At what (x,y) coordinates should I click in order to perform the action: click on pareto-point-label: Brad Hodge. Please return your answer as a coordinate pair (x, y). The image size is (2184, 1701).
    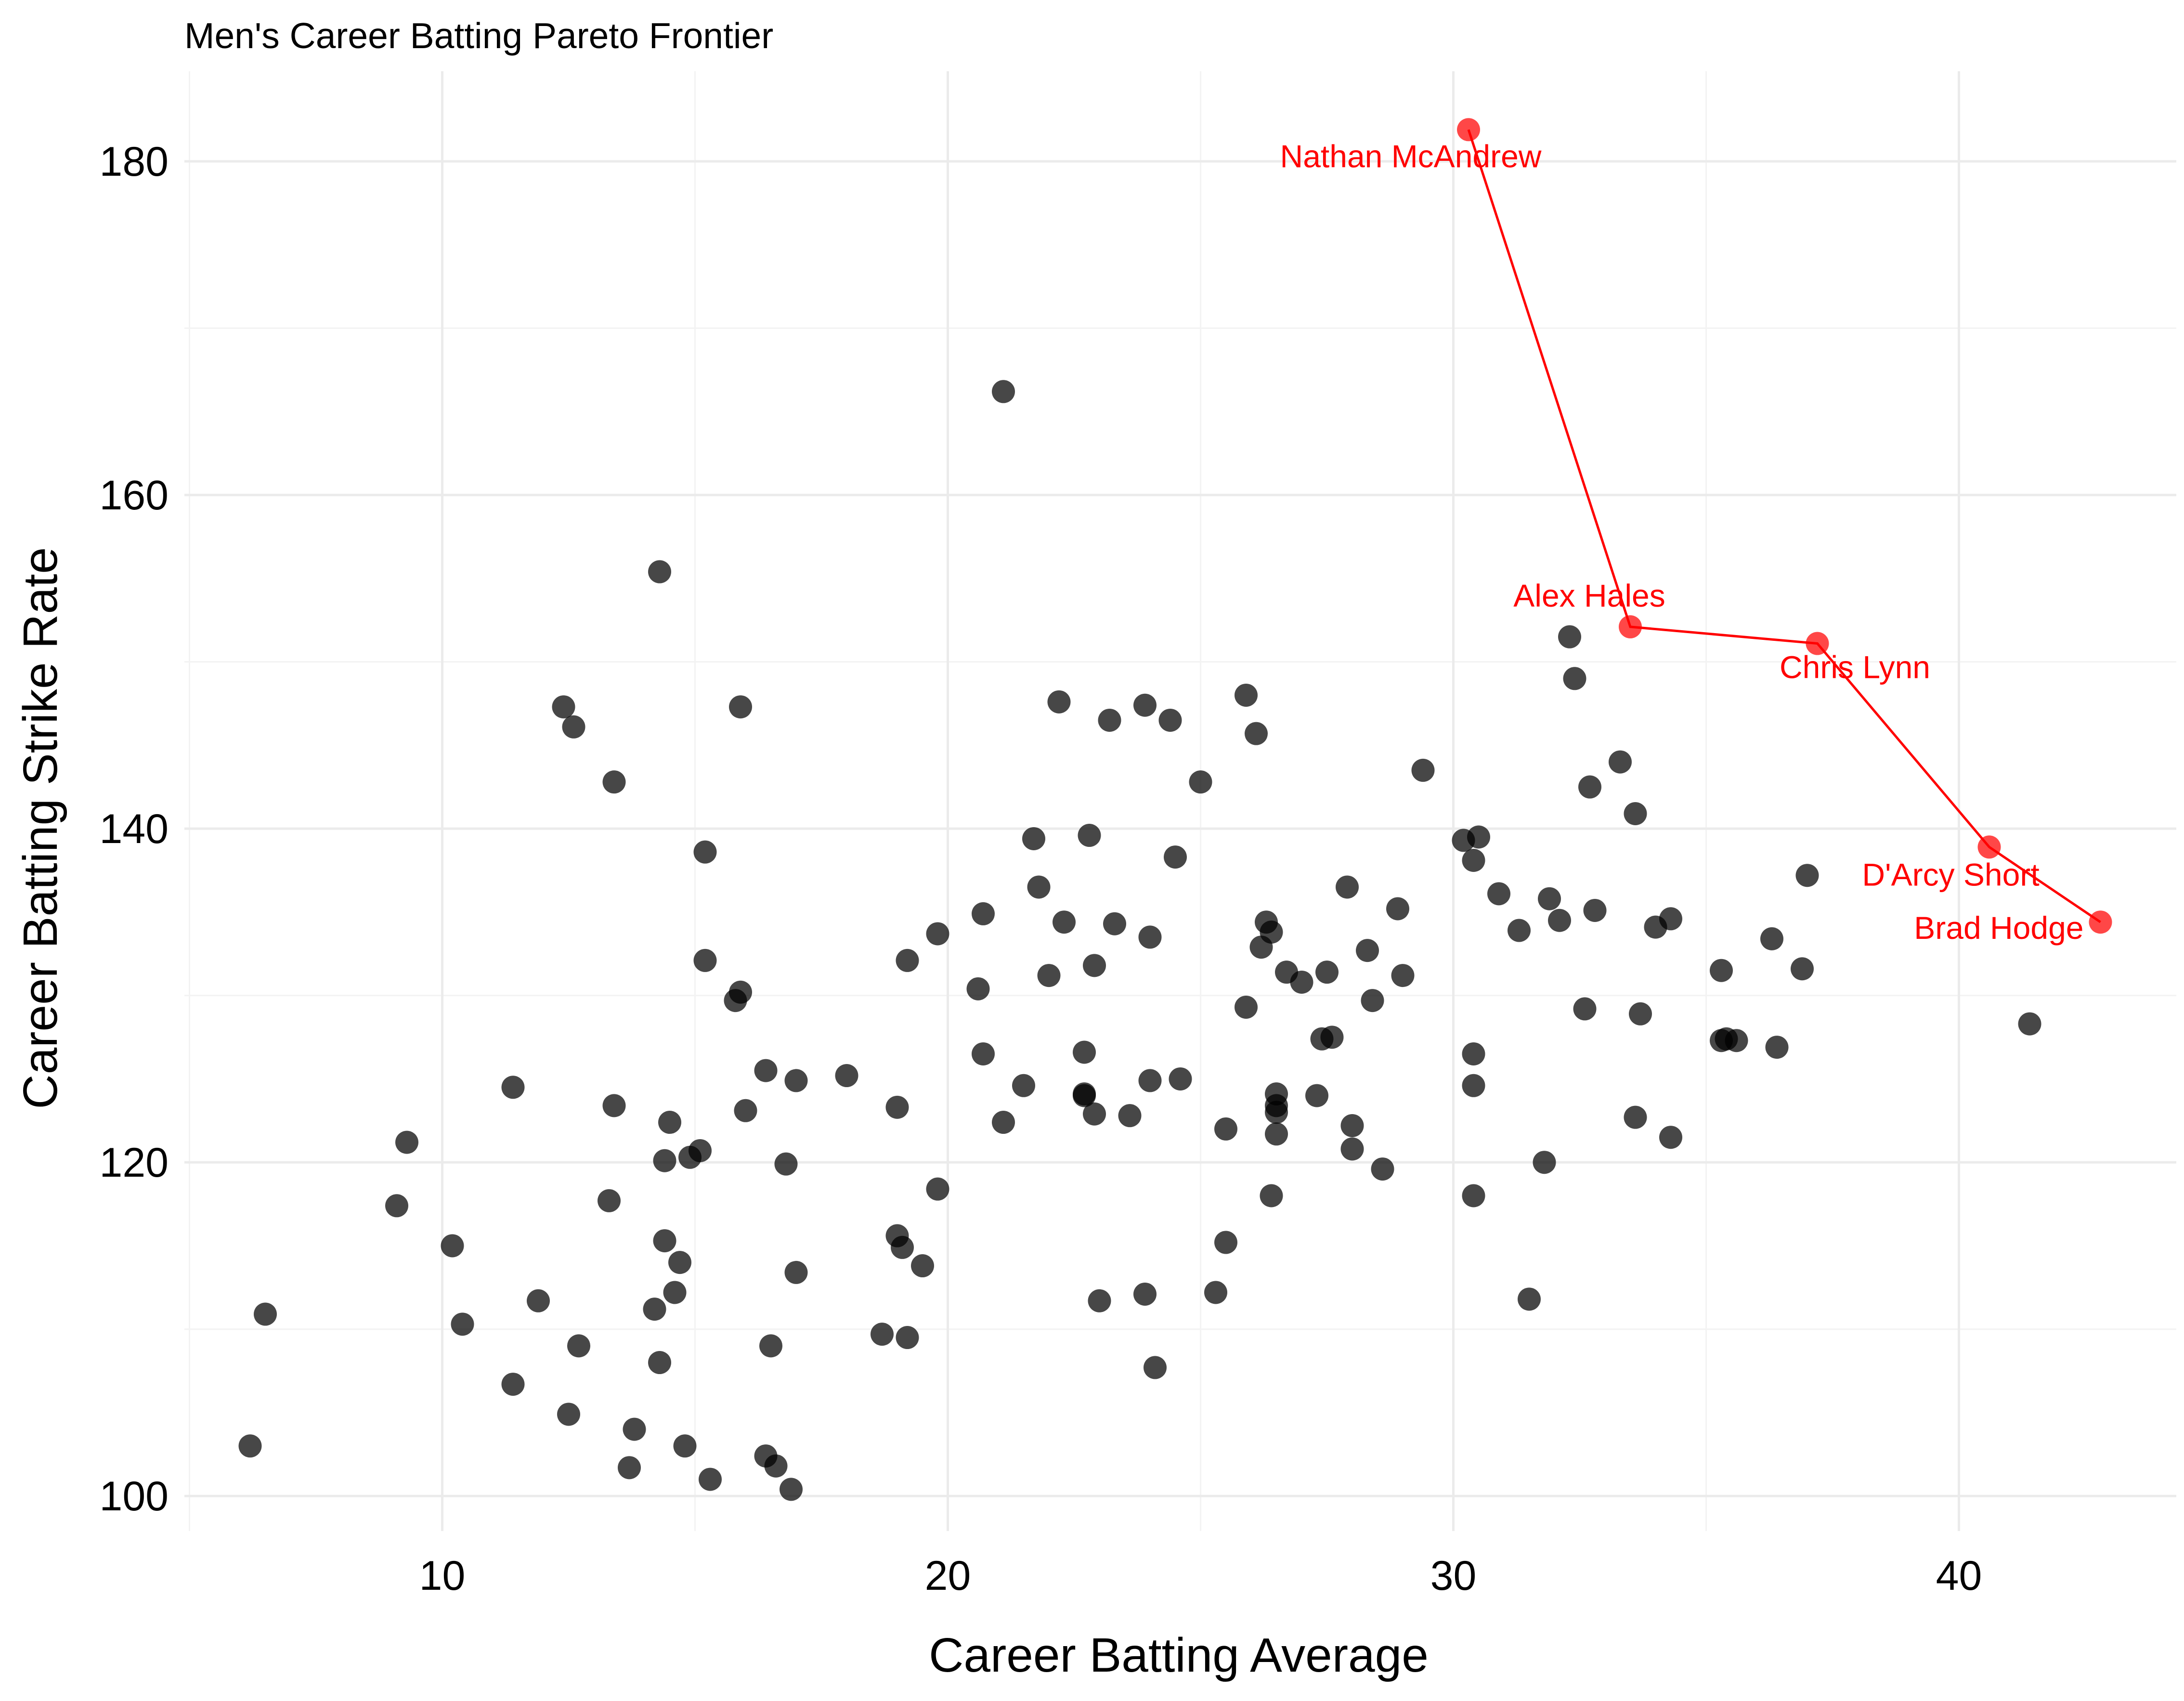
    Looking at the image, I should click on (1998, 928).